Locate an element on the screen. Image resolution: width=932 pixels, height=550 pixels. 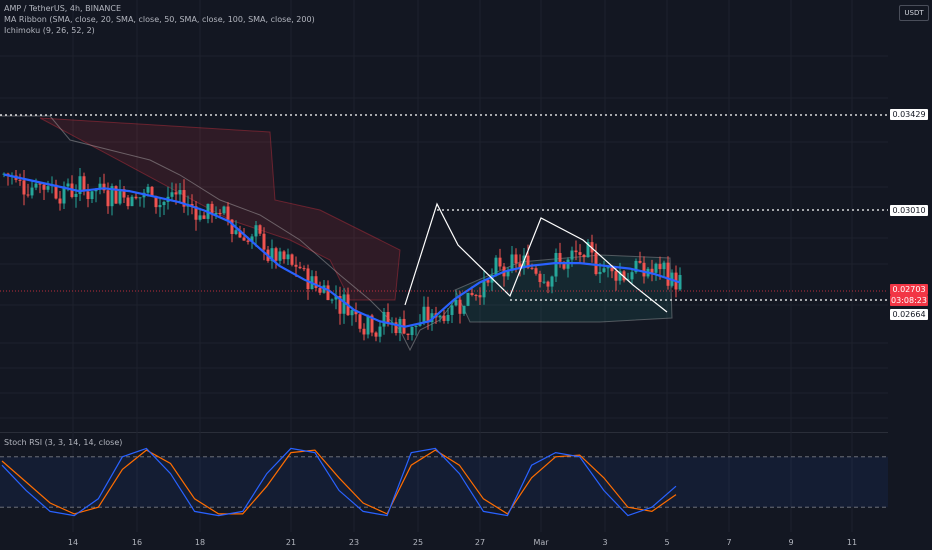
price-tag-mid: 0.03010 is located at coordinates (909, 210).